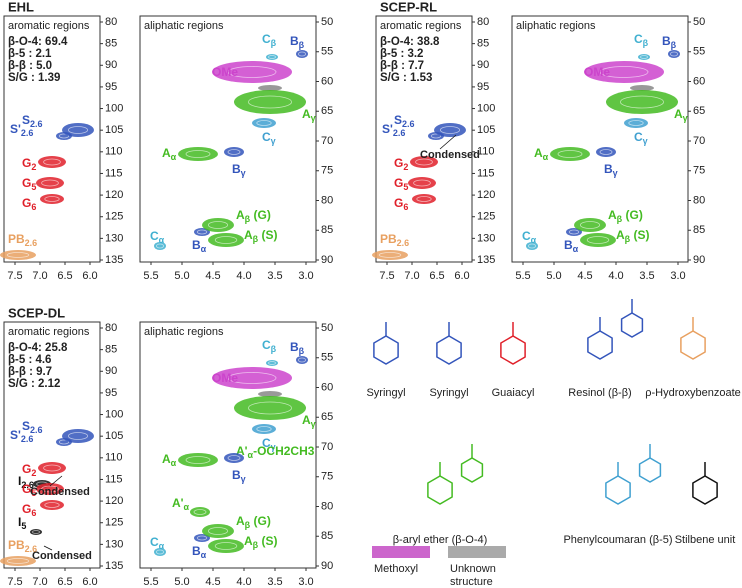  I want to click on peak-label: Aβ (G), so click(253, 522).